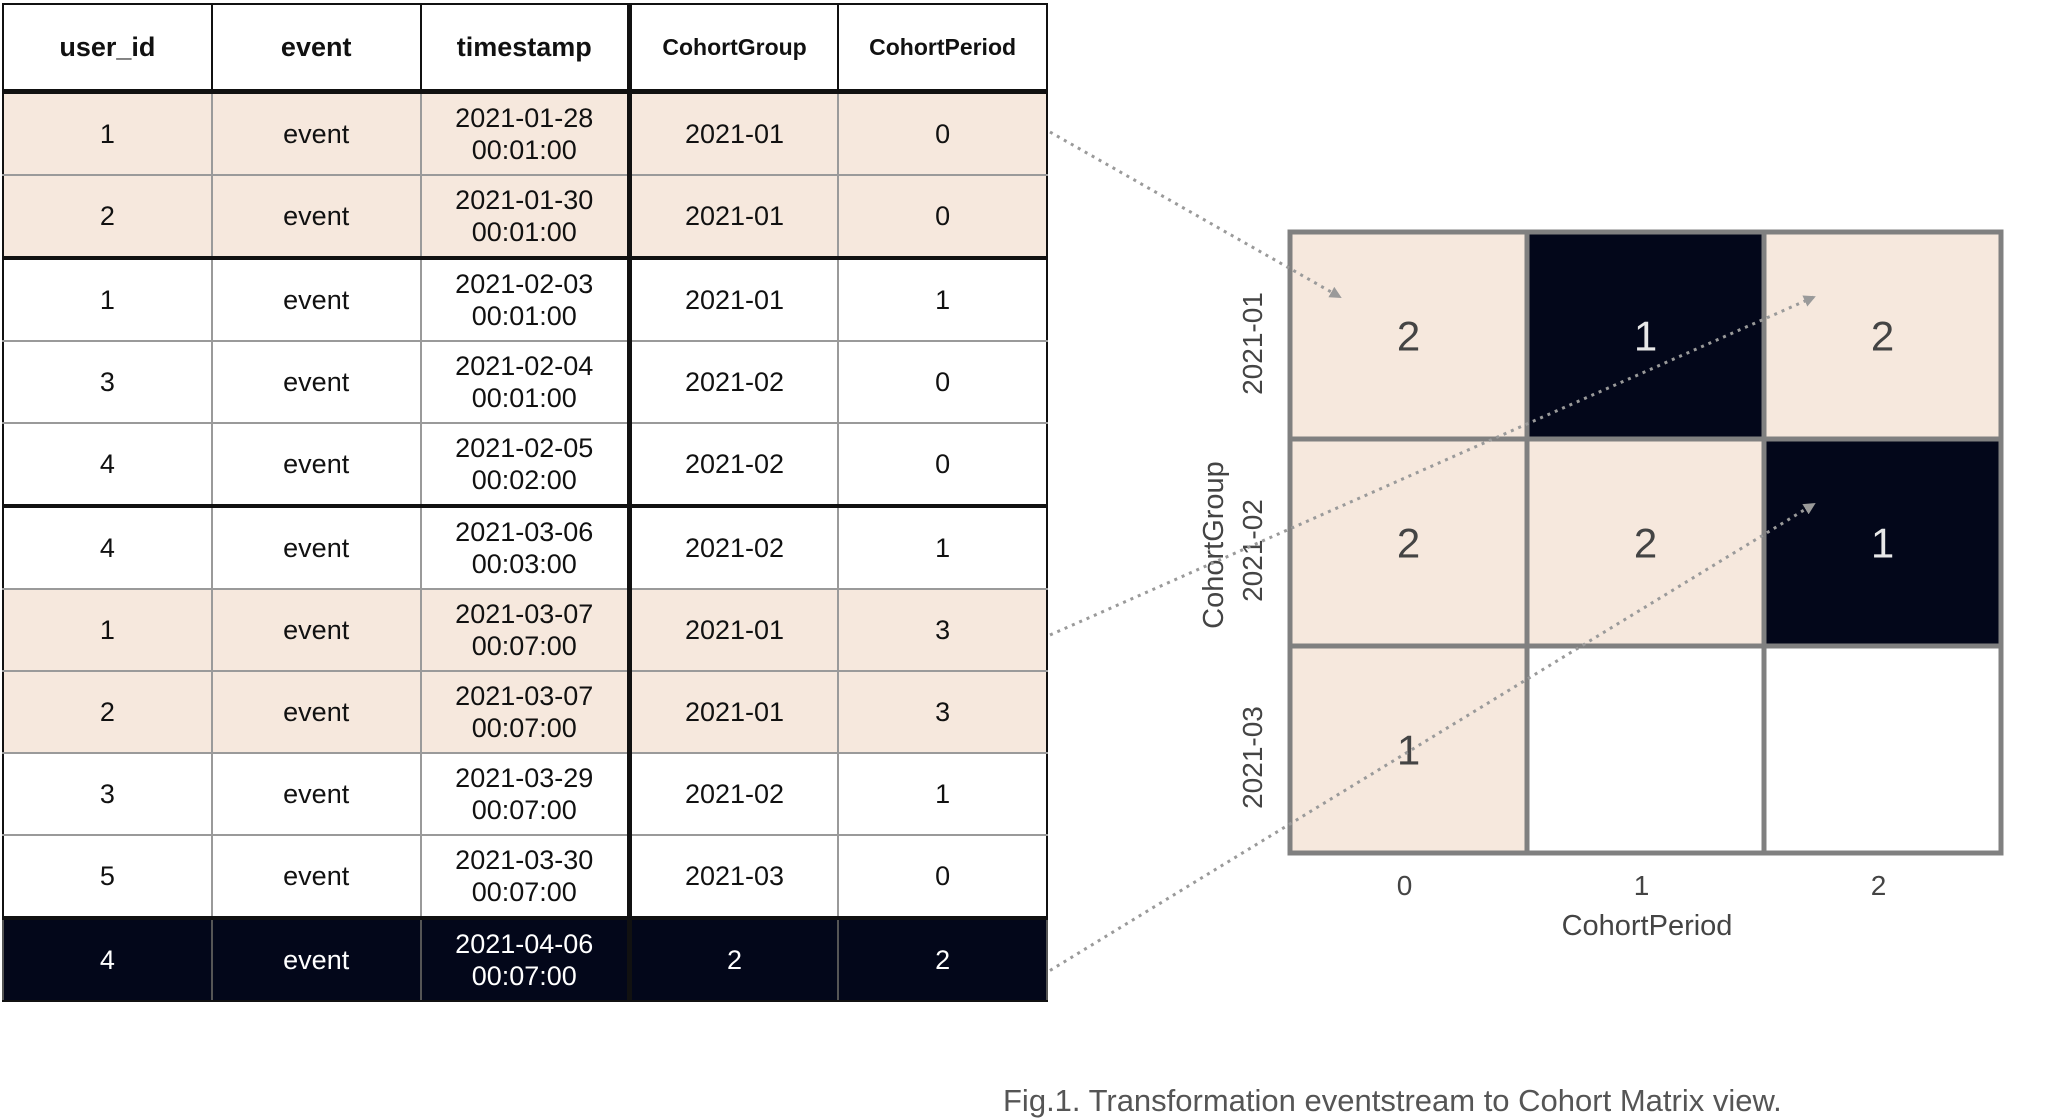 Image resolution: width=2062 pixels, height=1119 pixels. What do you see at coordinates (524, 860) in the screenshot?
I see `timestamp-date: 2021-03-30` at bounding box center [524, 860].